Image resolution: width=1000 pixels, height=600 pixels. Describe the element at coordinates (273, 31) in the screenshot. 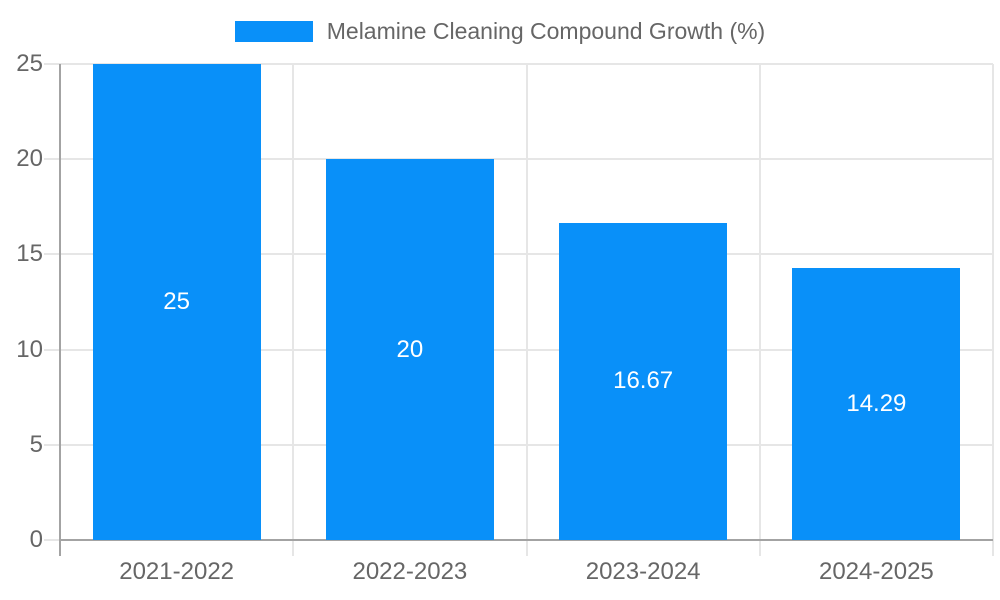

I see `legend-swatch` at that location.